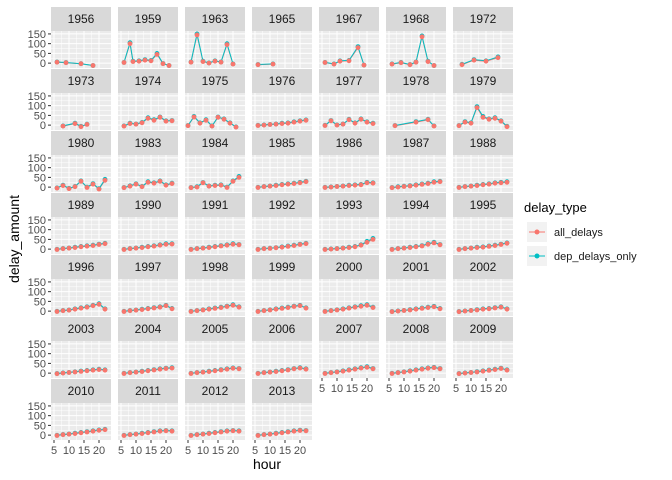 The height and width of the screenshot is (480, 672). I want to click on y-tick-label: 100, so click(37, 417).